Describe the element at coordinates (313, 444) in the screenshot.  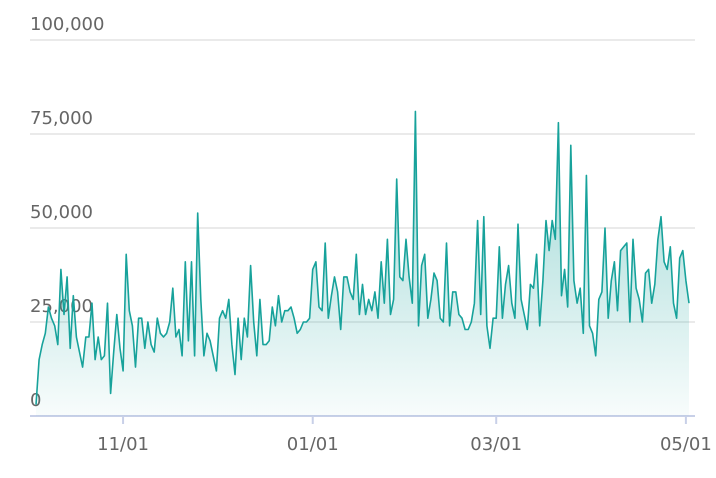
I see `x-tick-label: 01/01` at that location.